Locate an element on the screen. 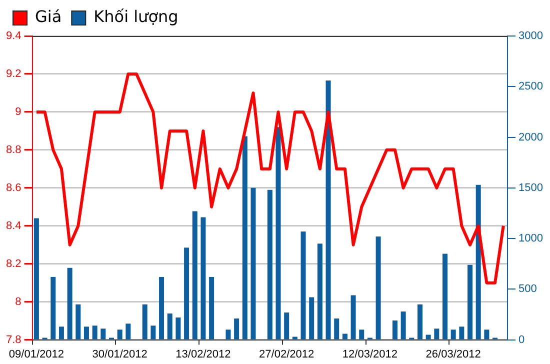 The height and width of the screenshot is (364, 550). y2-tick-label: 500 is located at coordinates (527, 289).